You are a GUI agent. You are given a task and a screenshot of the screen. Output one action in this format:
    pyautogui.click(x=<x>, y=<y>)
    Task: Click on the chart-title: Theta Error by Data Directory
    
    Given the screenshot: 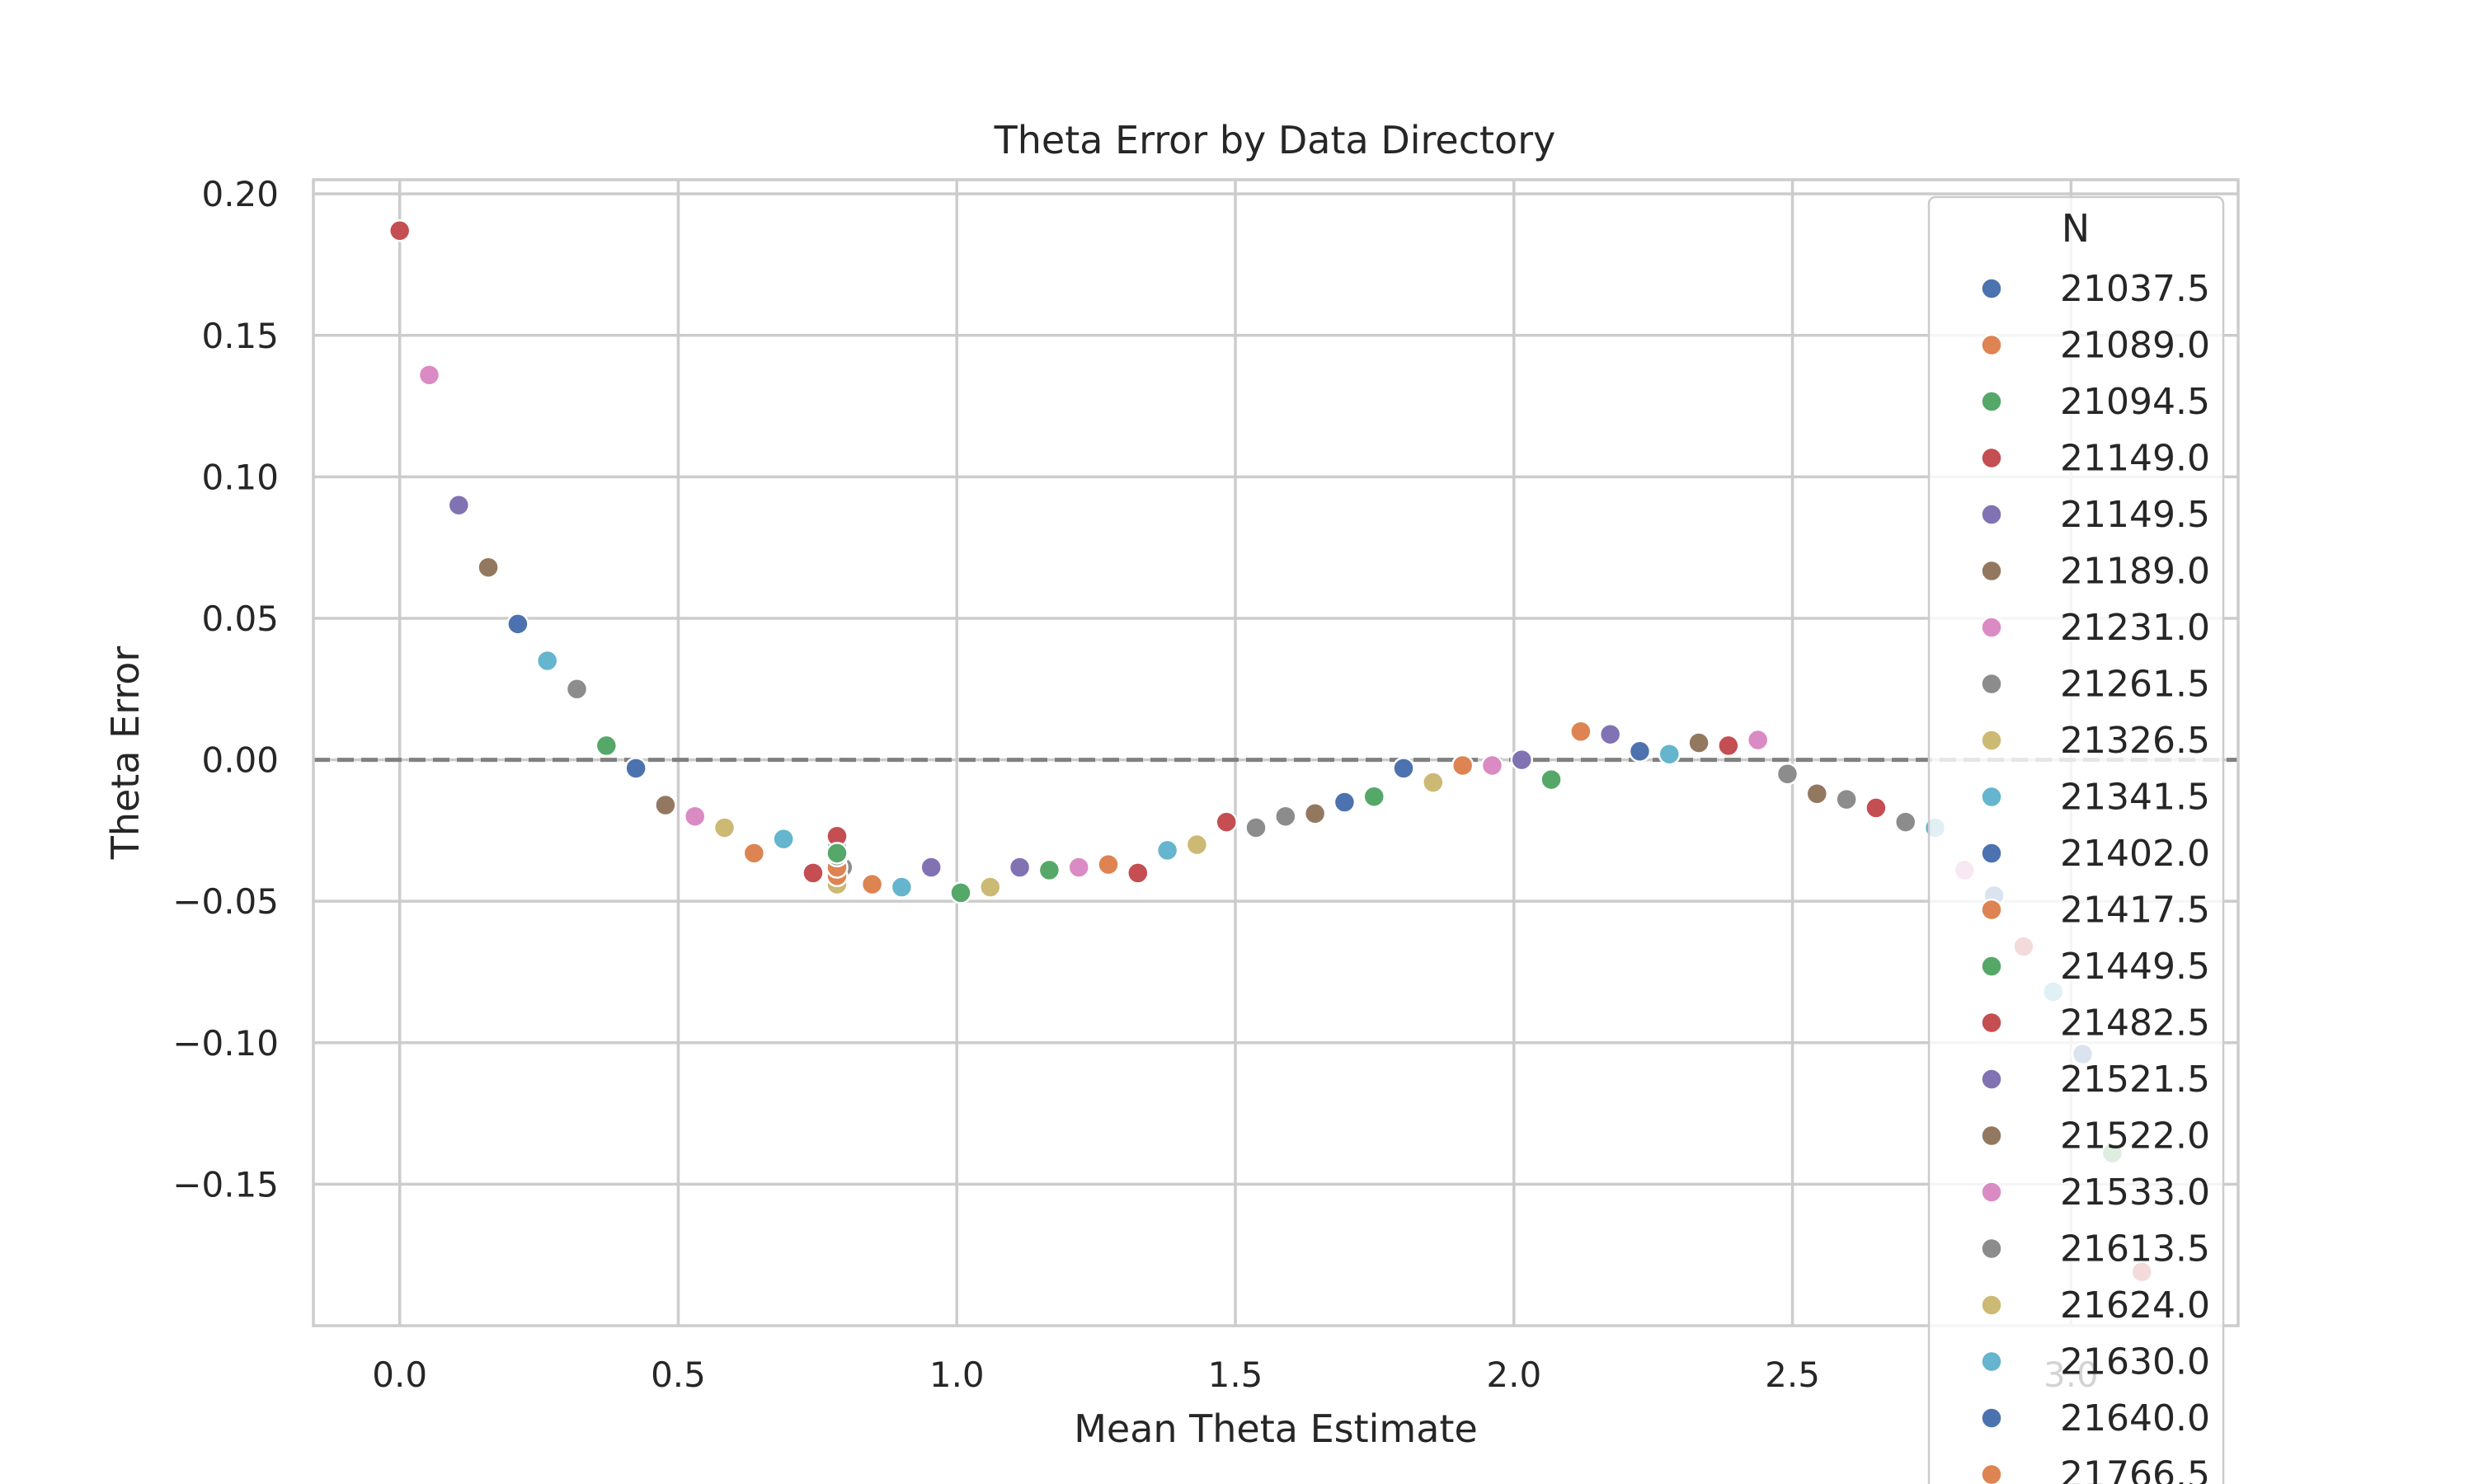 What is the action you would take?
    pyautogui.click(x=1275, y=140)
    